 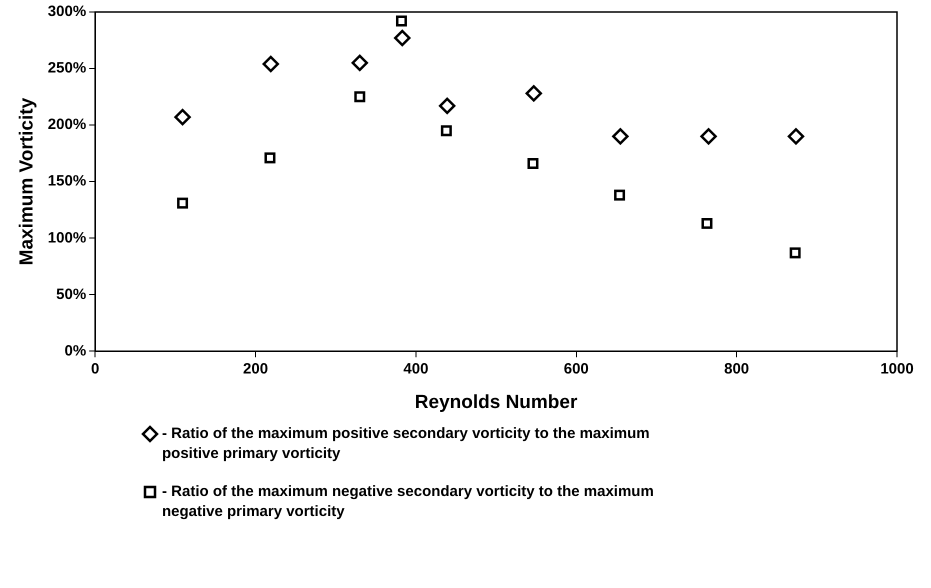 What do you see at coordinates (406, 444) in the screenshot?
I see `legend-label: - Ratio of the maximum positive secondary vorticity to the maximum positive primary vorticity` at bounding box center [406, 444].